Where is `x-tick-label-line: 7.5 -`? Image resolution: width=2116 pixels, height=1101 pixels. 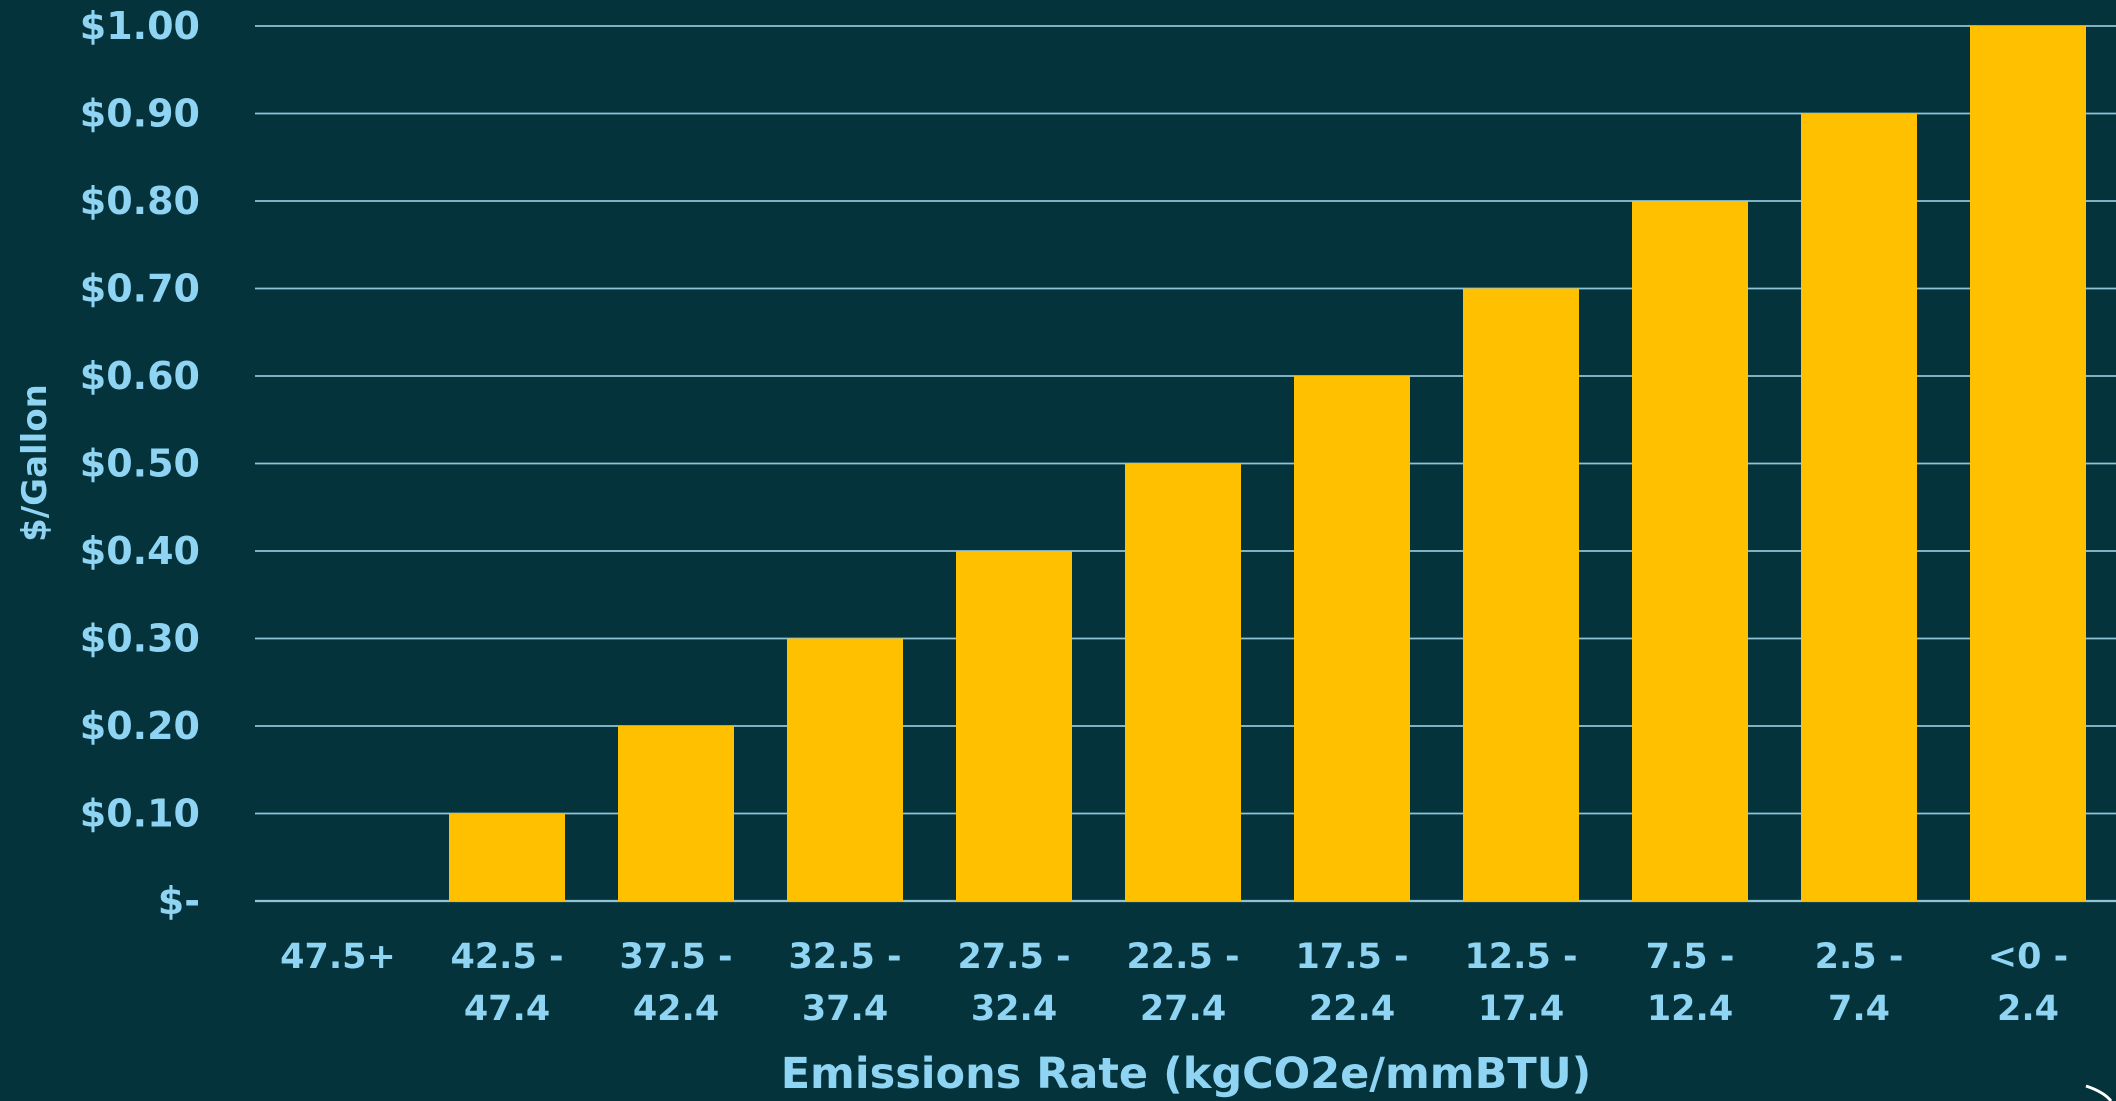 x-tick-label-line: 7.5 - is located at coordinates (1690, 957).